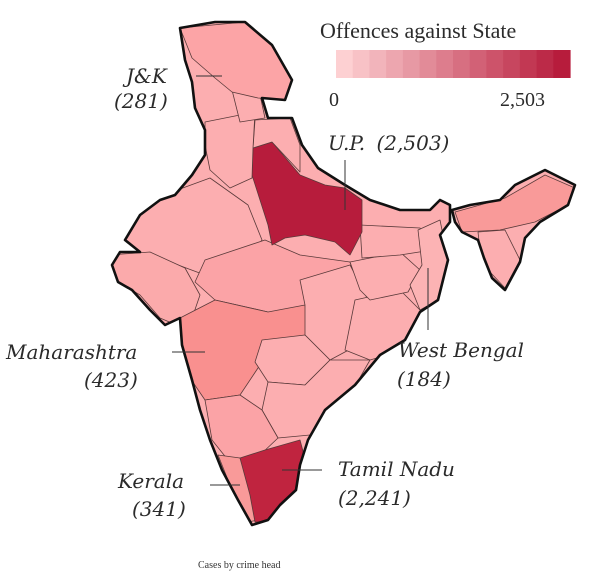 The width and height of the screenshot is (597, 581). Describe the element at coordinates (334, 100) in the screenshot. I see `legend-min-label: 0` at that location.